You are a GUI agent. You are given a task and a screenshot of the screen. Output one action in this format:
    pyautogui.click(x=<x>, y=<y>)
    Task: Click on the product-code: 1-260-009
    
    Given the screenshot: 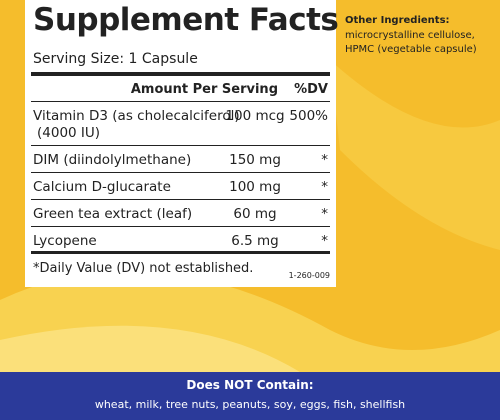 What is the action you would take?
    pyautogui.click(x=309, y=275)
    